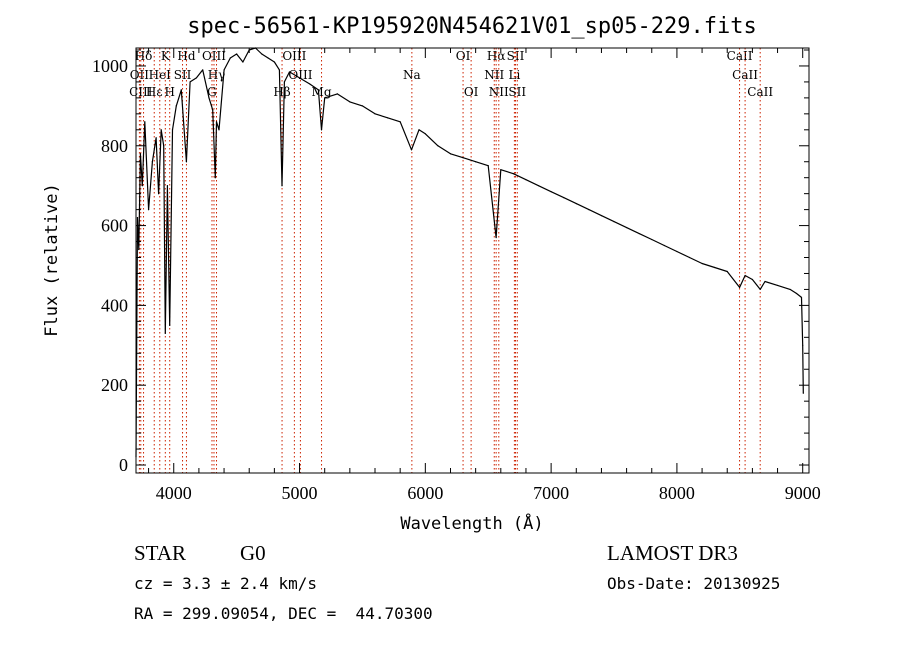 The image size is (900, 649). I want to click on line-label-25: CaII, so click(740, 56).